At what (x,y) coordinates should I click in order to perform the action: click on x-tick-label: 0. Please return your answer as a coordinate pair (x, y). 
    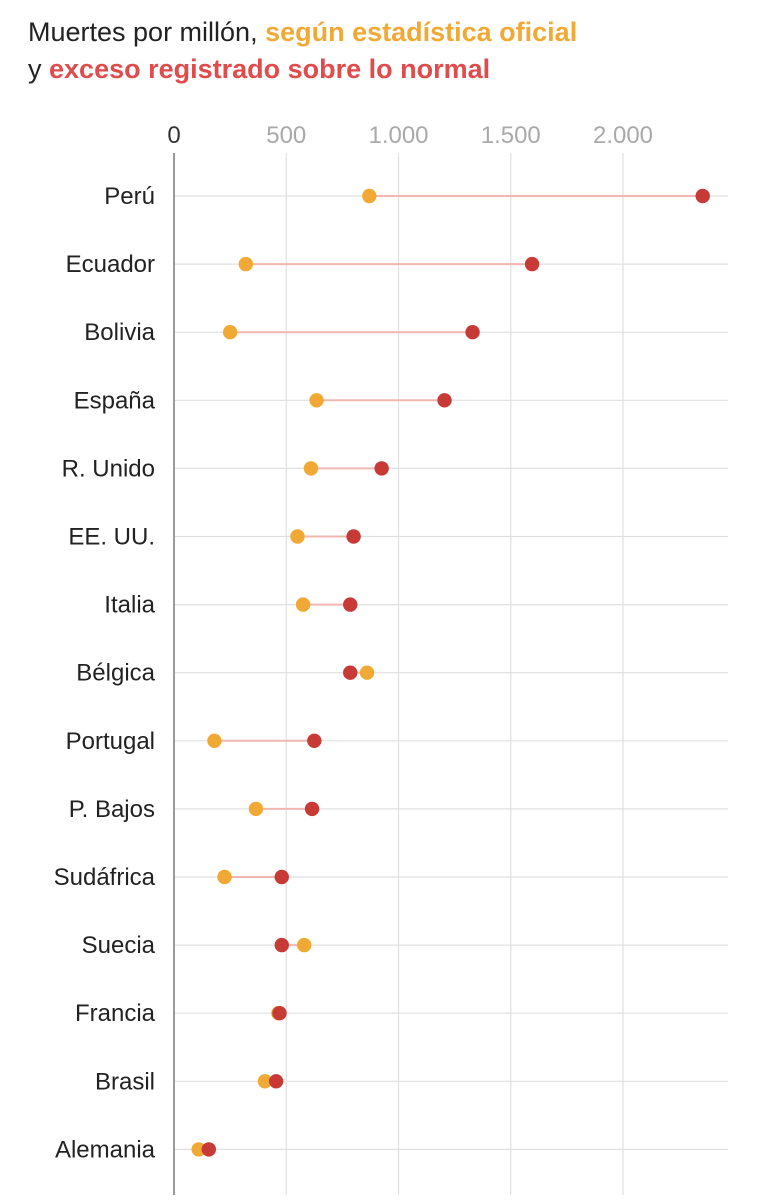
    Looking at the image, I should click on (173, 135).